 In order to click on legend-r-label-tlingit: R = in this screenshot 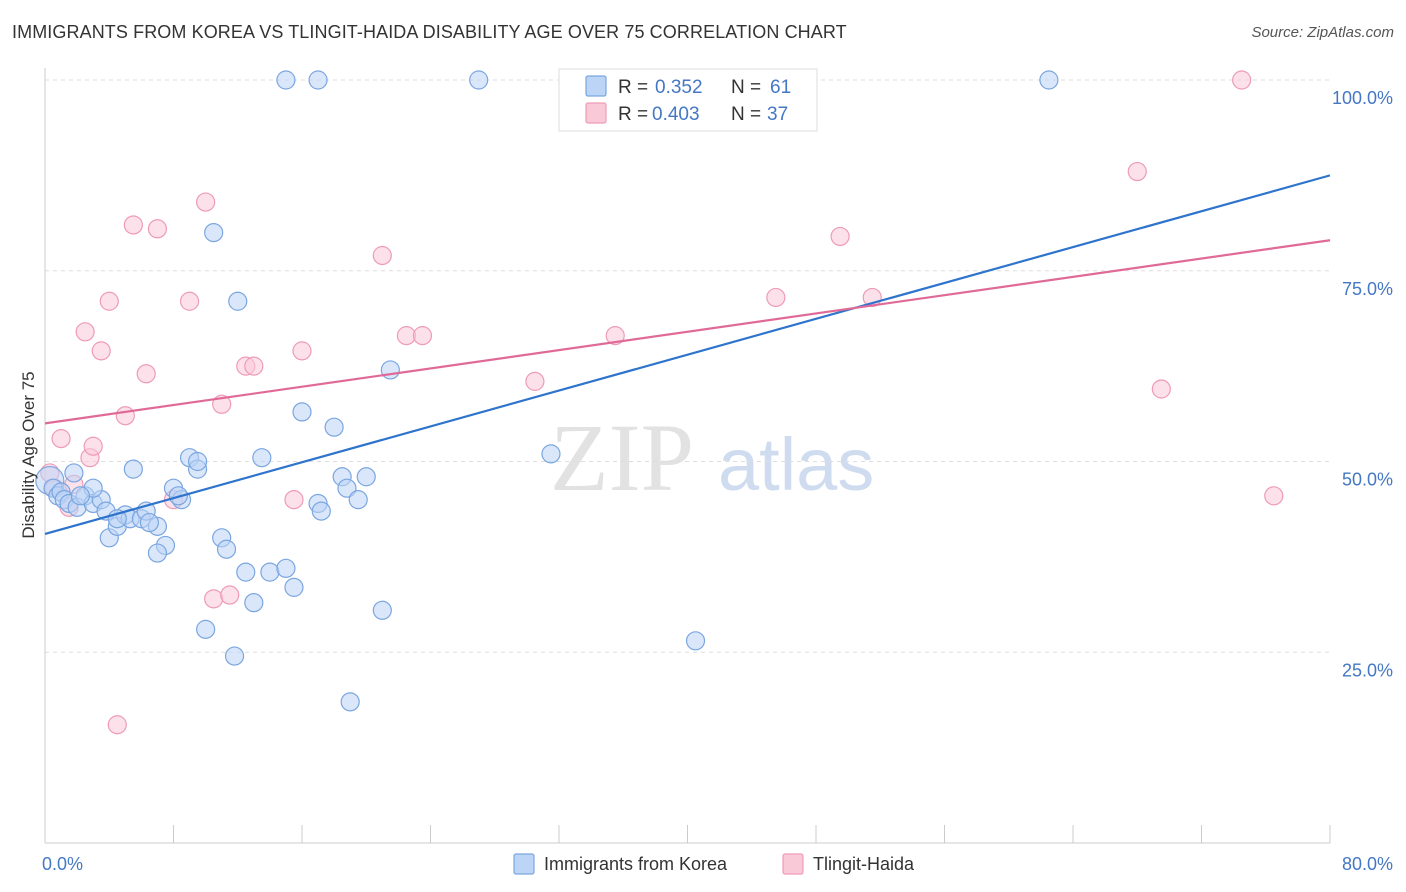, I will do `click(633, 114)`.